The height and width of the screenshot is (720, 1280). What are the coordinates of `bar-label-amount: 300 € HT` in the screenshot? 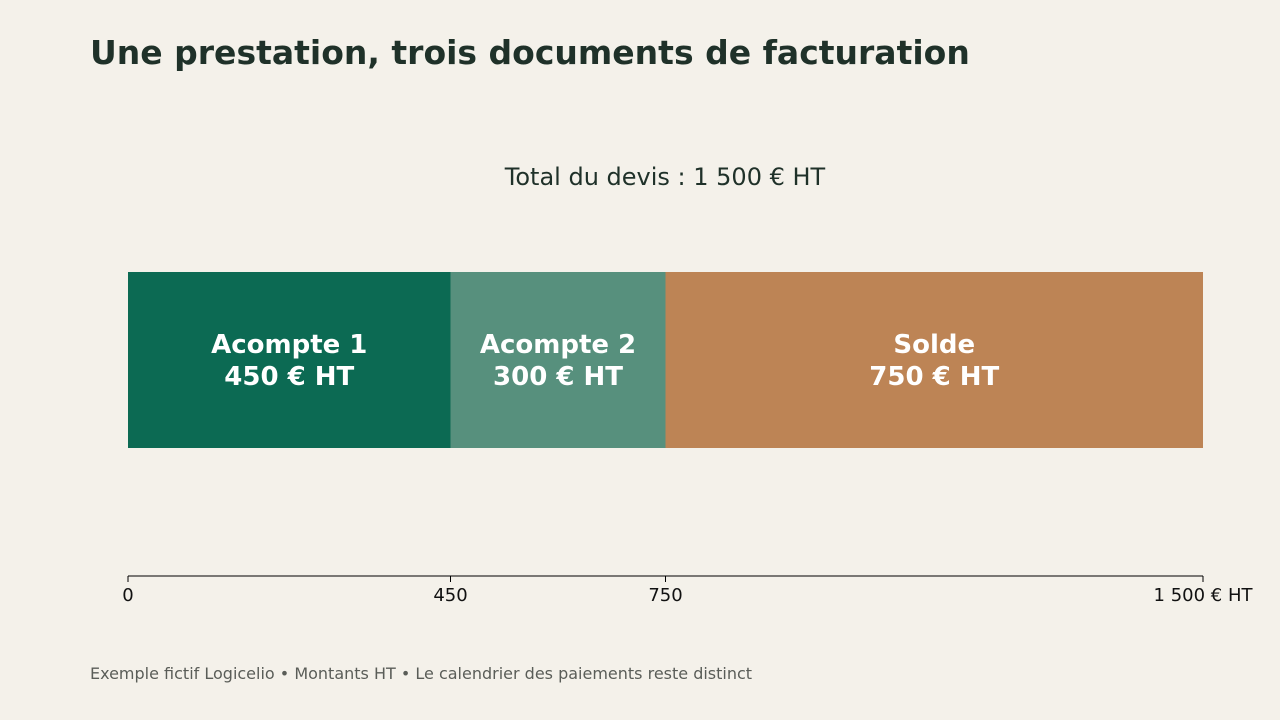 It's located at (558, 377).